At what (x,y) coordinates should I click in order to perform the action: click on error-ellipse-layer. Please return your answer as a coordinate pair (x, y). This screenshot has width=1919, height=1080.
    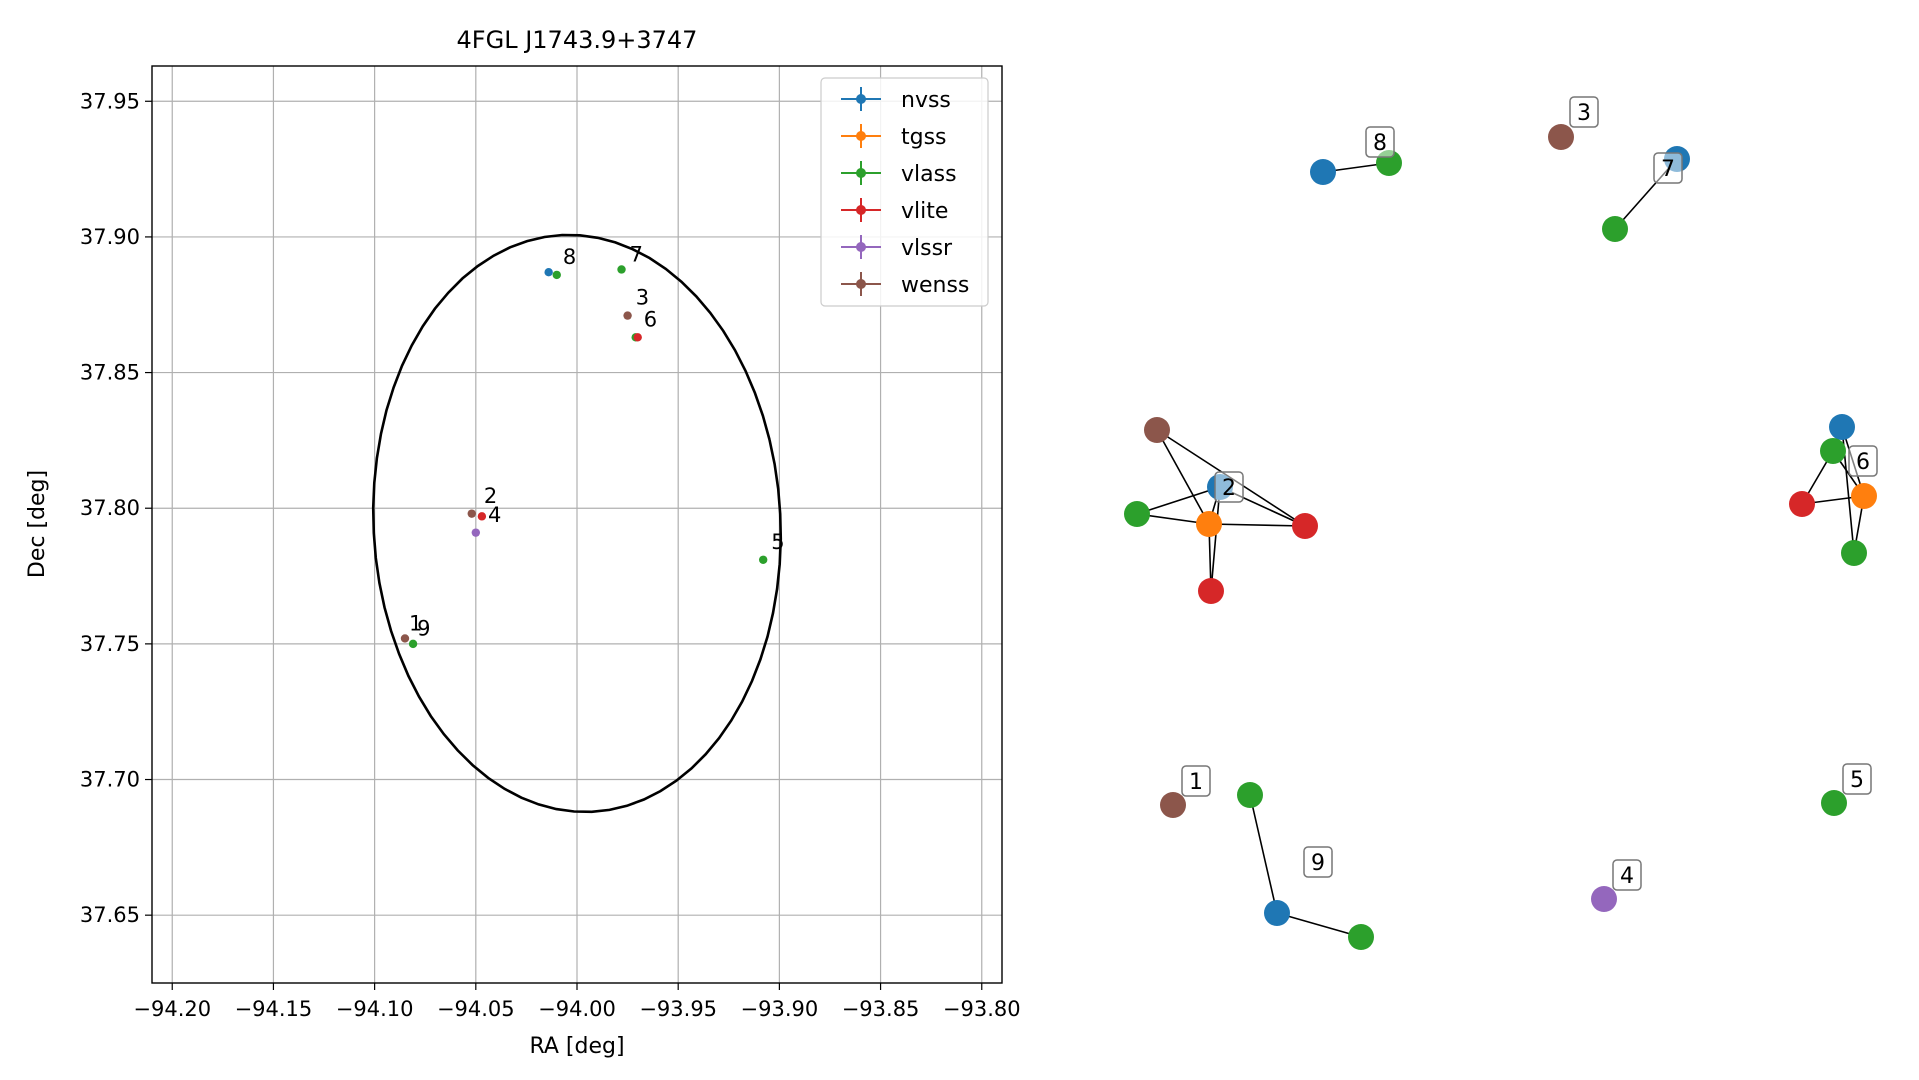
    Looking at the image, I should click on (577, 523).